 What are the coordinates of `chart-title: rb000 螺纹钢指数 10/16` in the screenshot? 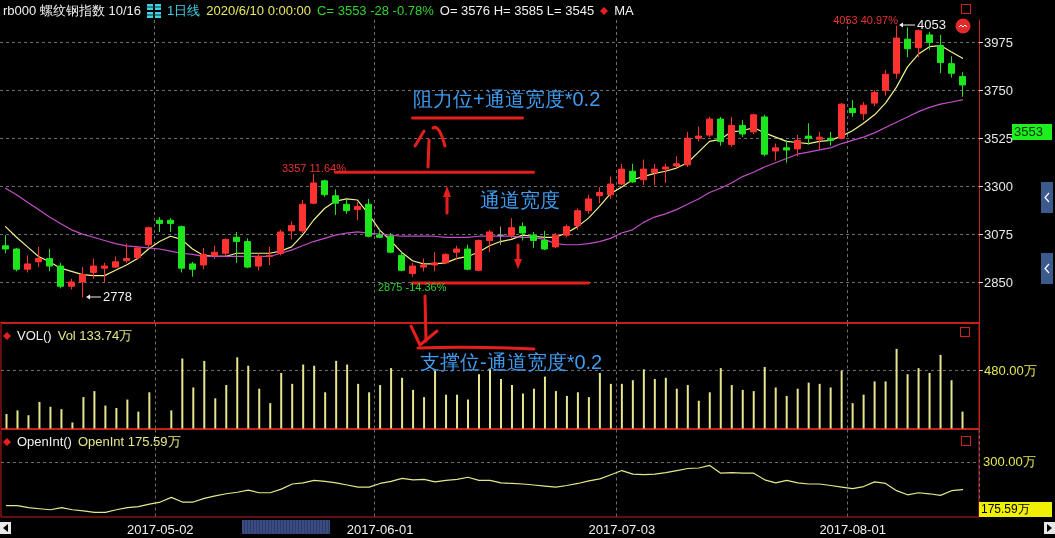 It's located at (72, 10).